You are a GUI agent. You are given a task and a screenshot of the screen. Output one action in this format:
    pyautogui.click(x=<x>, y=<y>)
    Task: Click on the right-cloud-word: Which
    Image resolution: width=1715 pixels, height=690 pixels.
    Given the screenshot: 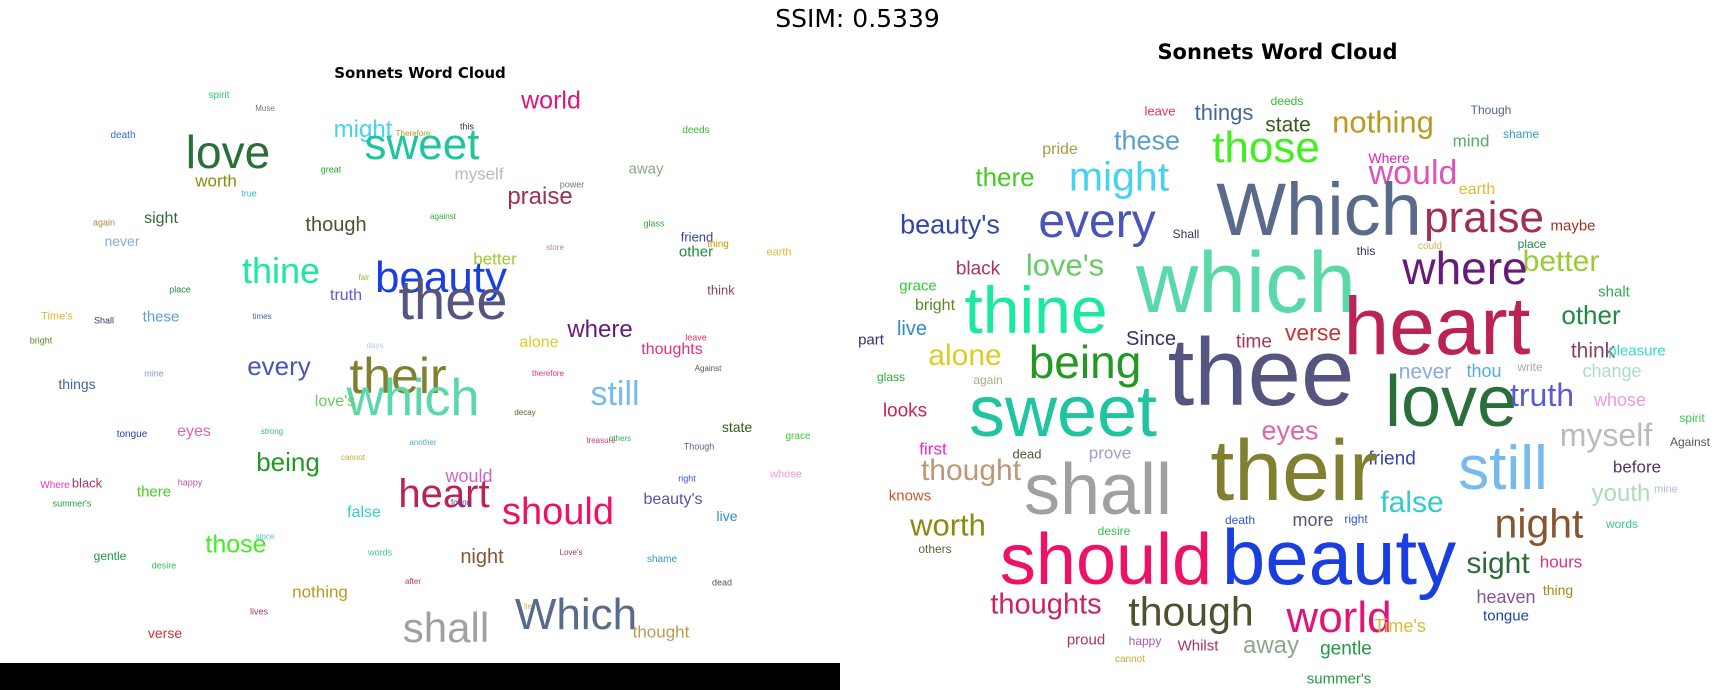 What is the action you would take?
    pyautogui.click(x=1319, y=209)
    